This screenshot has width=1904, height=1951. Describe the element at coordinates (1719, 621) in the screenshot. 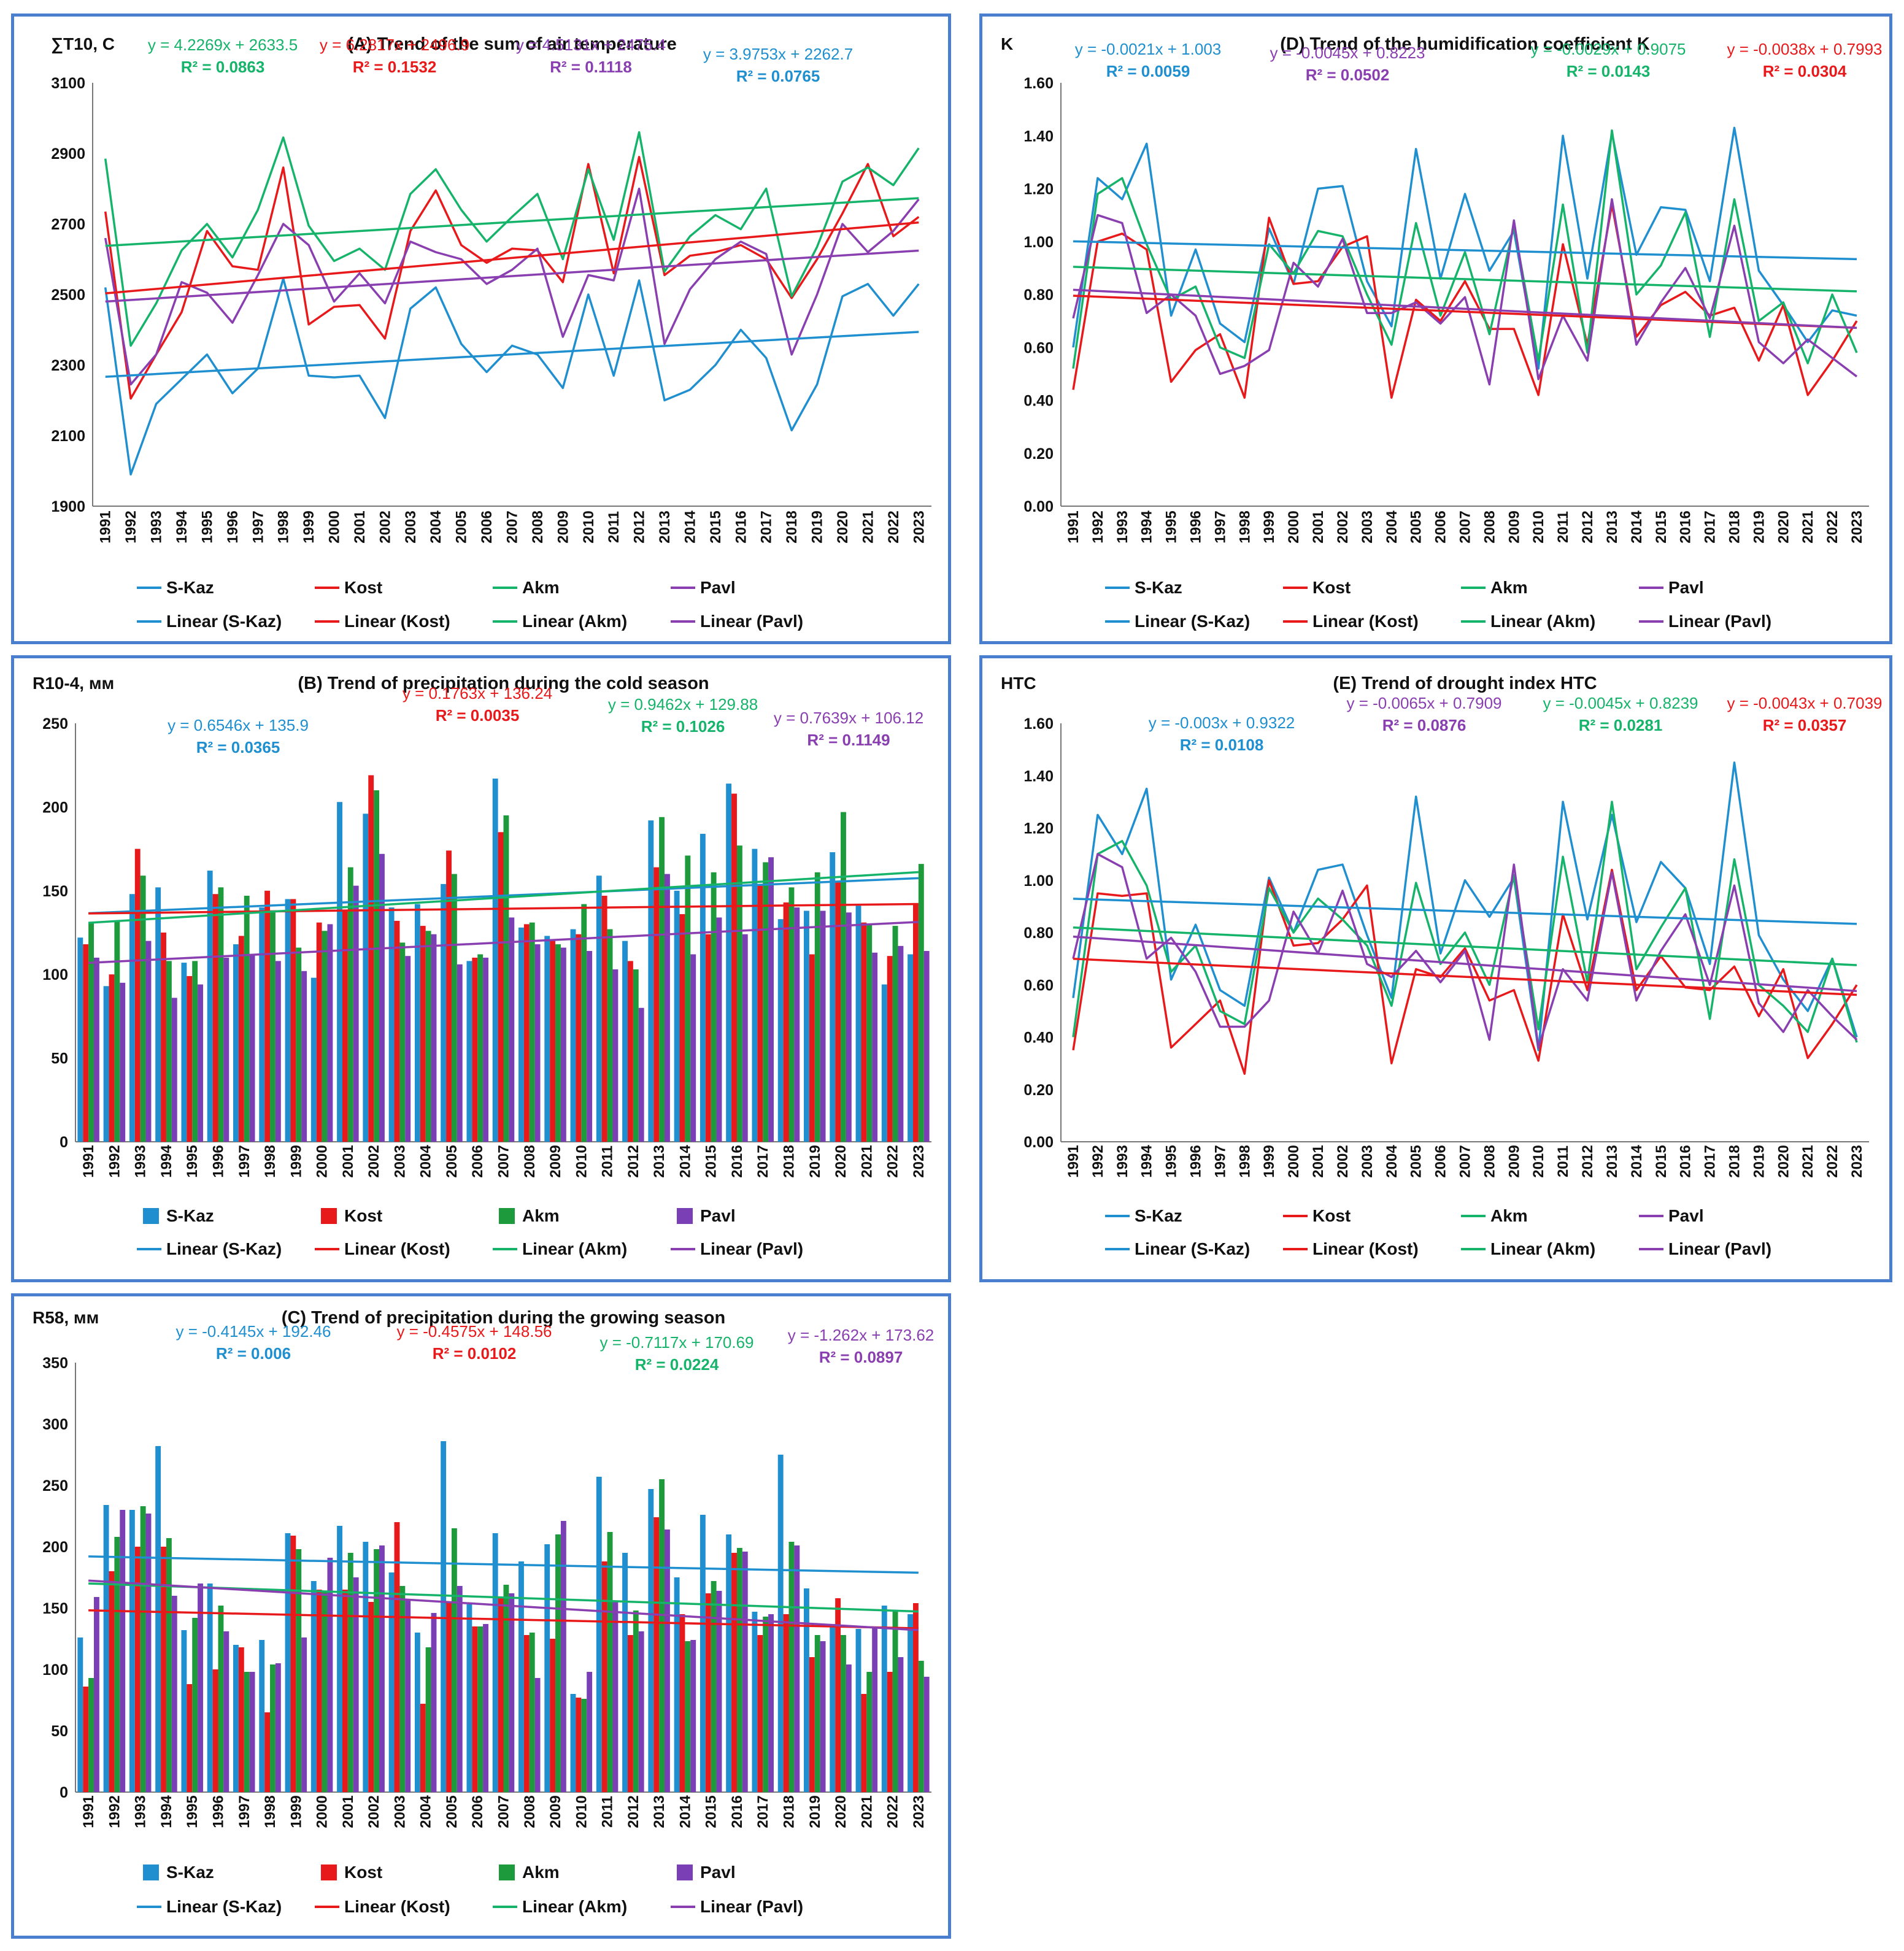

I see `legend-label: Linear (Pavl)` at that location.